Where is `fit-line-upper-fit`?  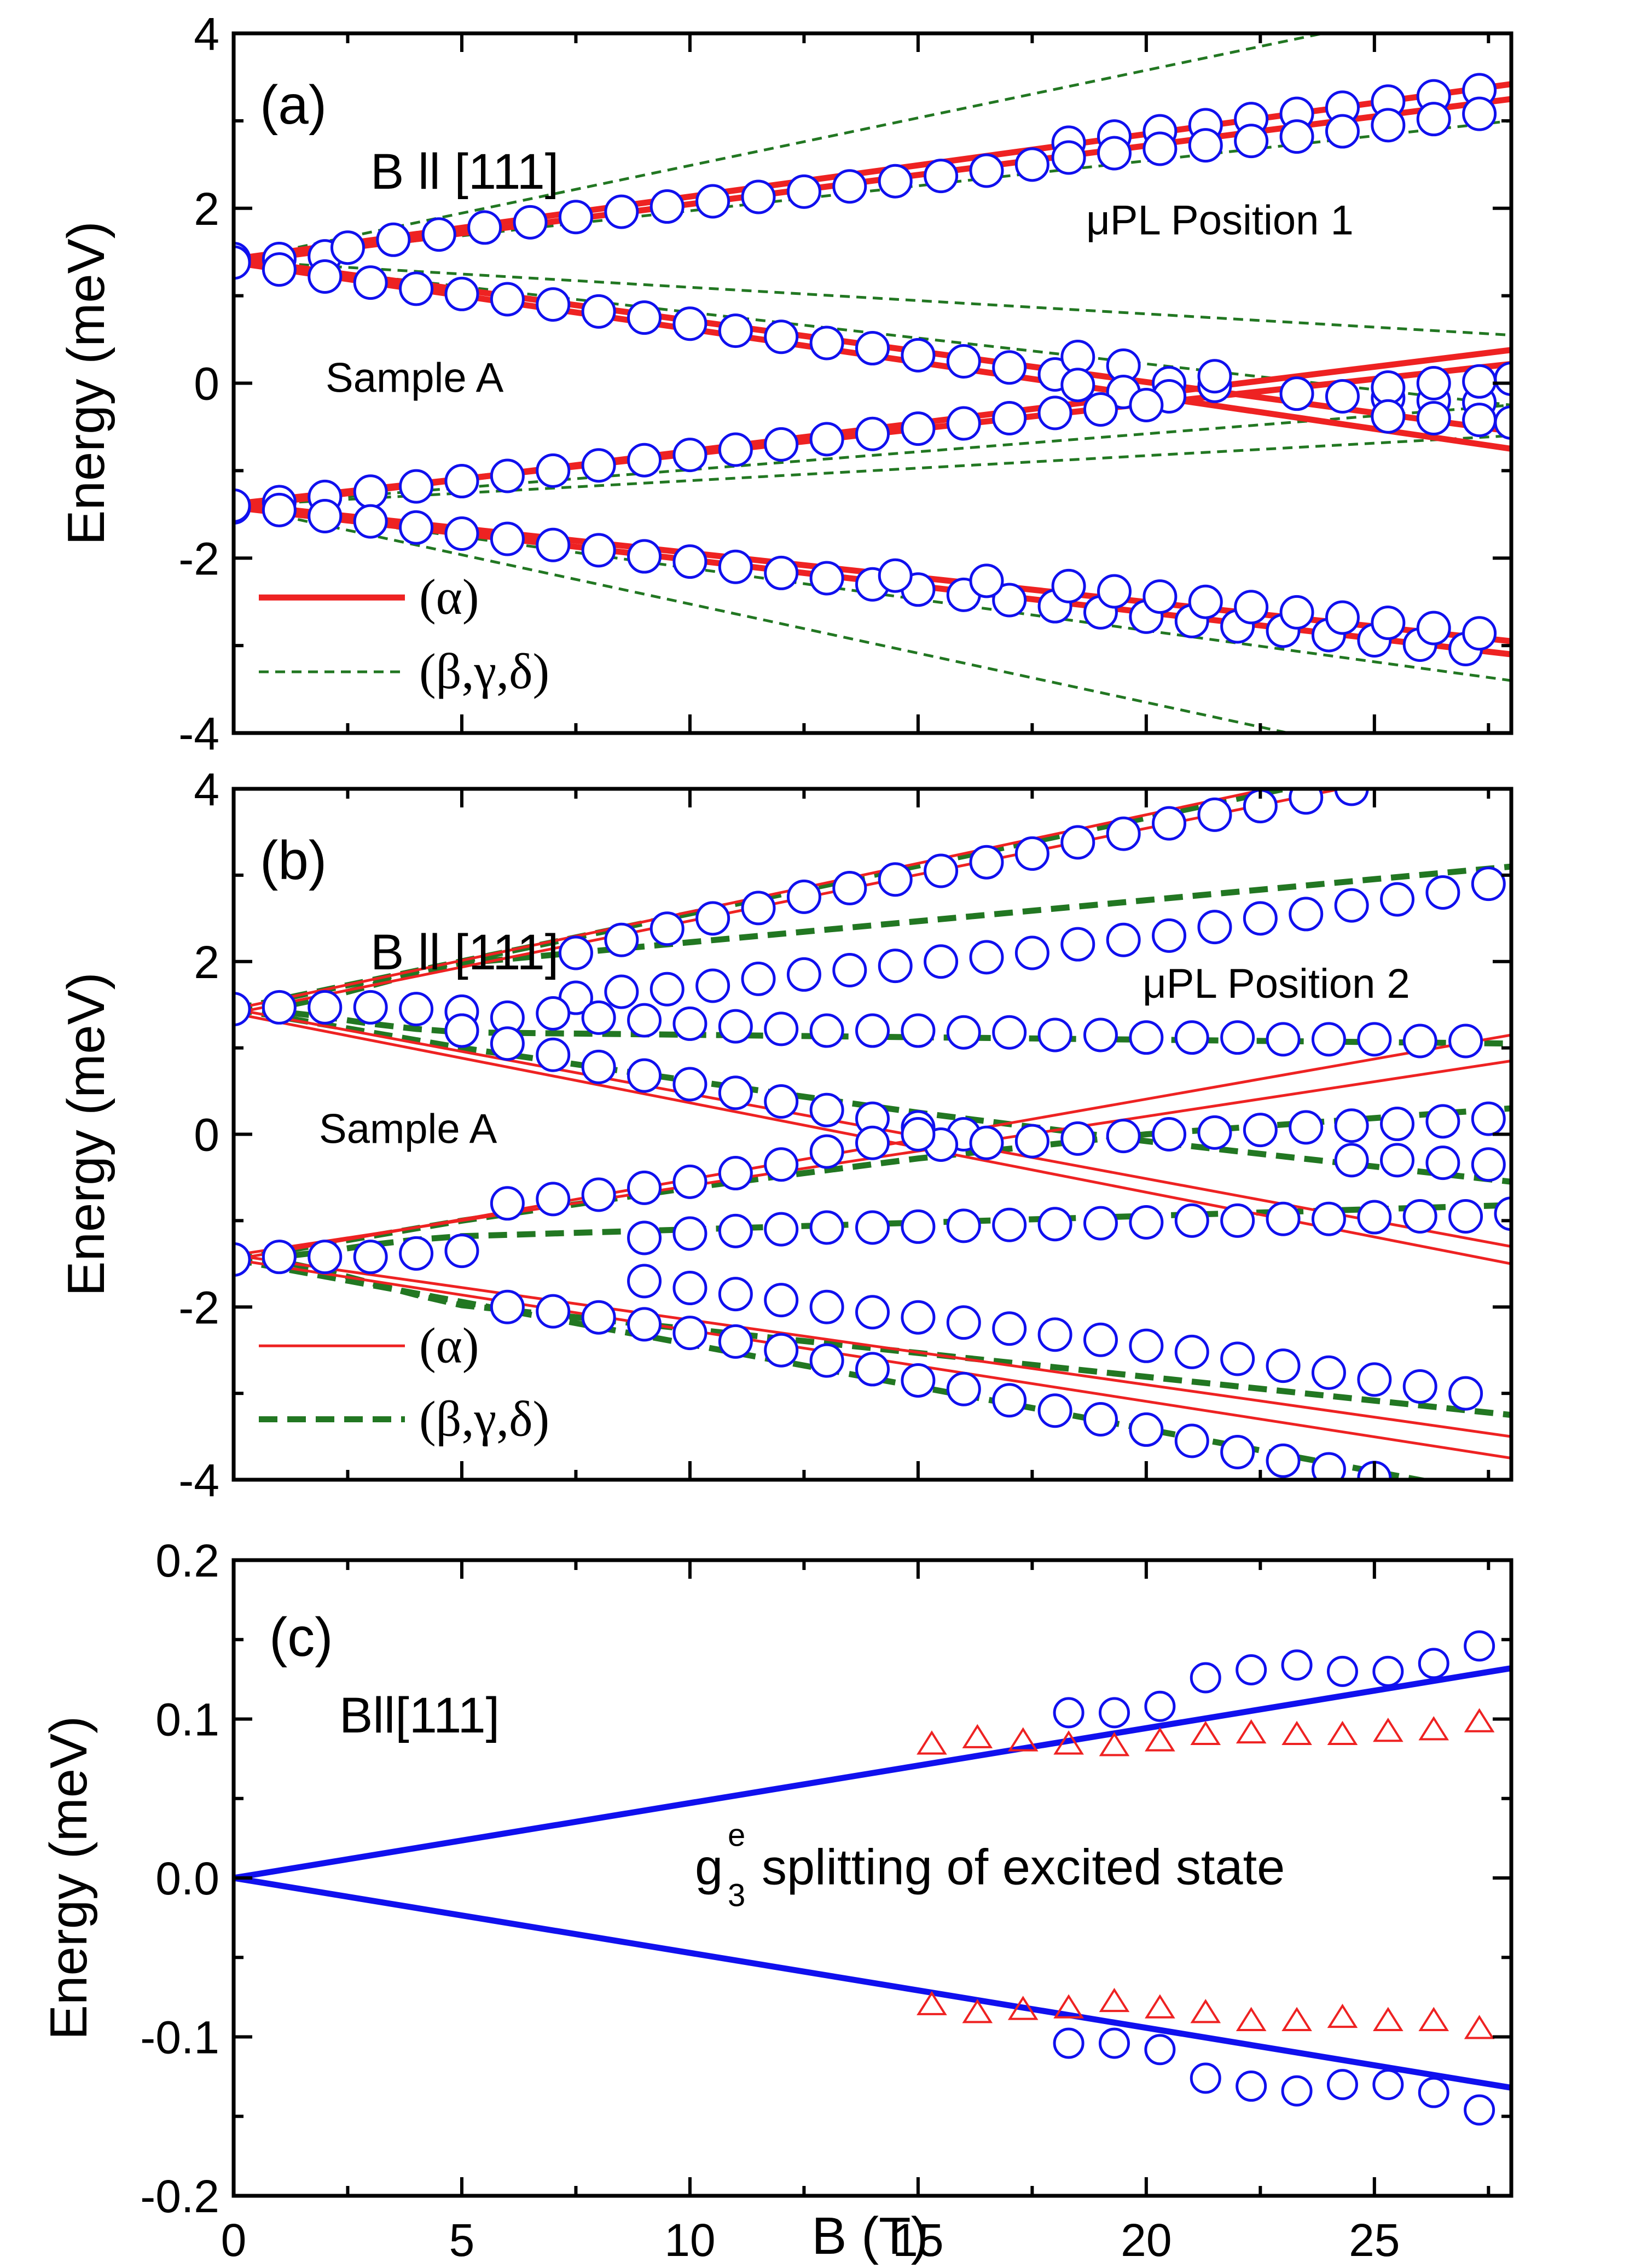
fit-line-upper-fit is located at coordinates (872, 1773).